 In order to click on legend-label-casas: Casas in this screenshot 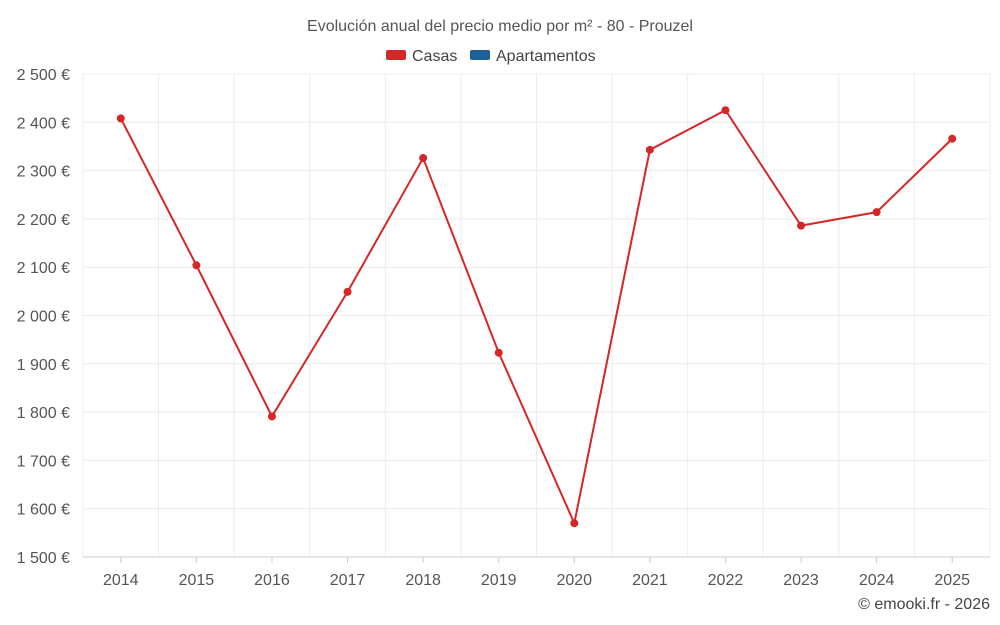, I will do `click(434, 56)`.